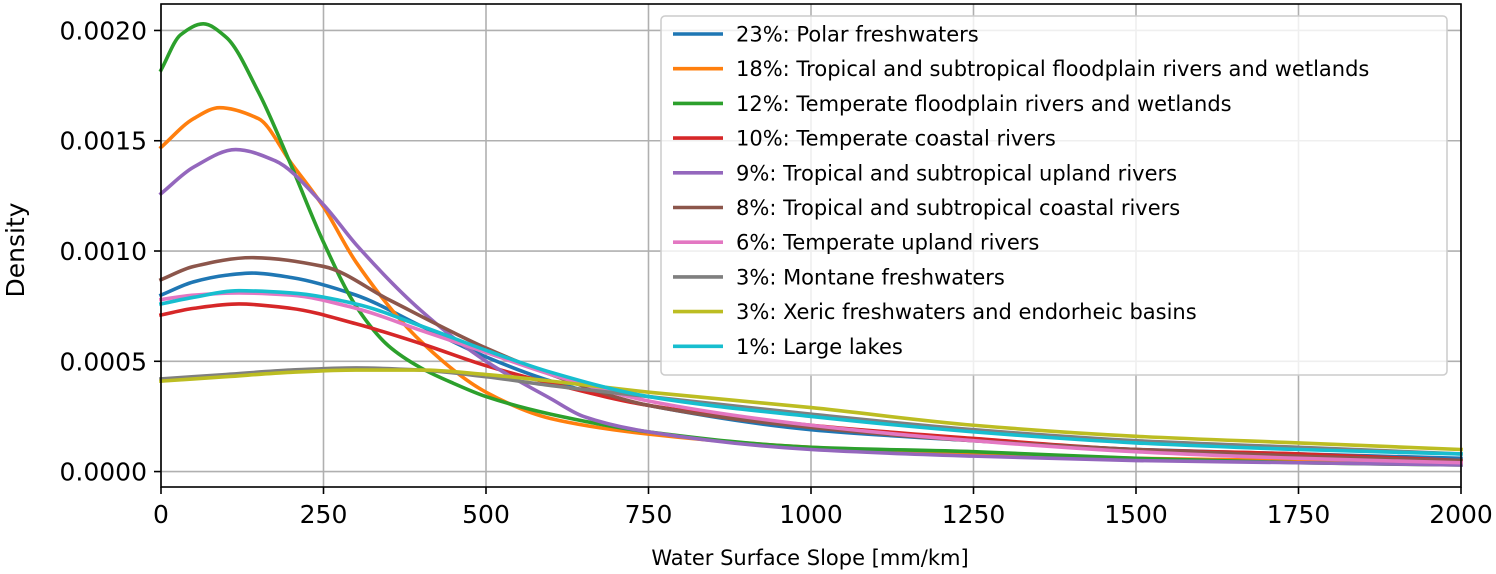 The width and height of the screenshot is (1496, 574). Describe the element at coordinates (161, 514) in the screenshot. I see `x-tick-label: 0` at that location.